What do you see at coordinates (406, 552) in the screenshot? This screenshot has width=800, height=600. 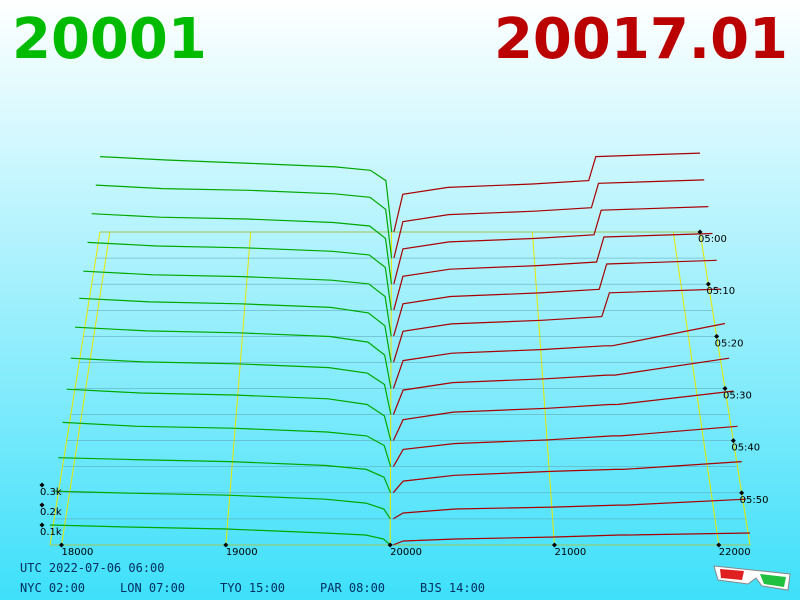 I see `x-tick-label: 20000` at bounding box center [406, 552].